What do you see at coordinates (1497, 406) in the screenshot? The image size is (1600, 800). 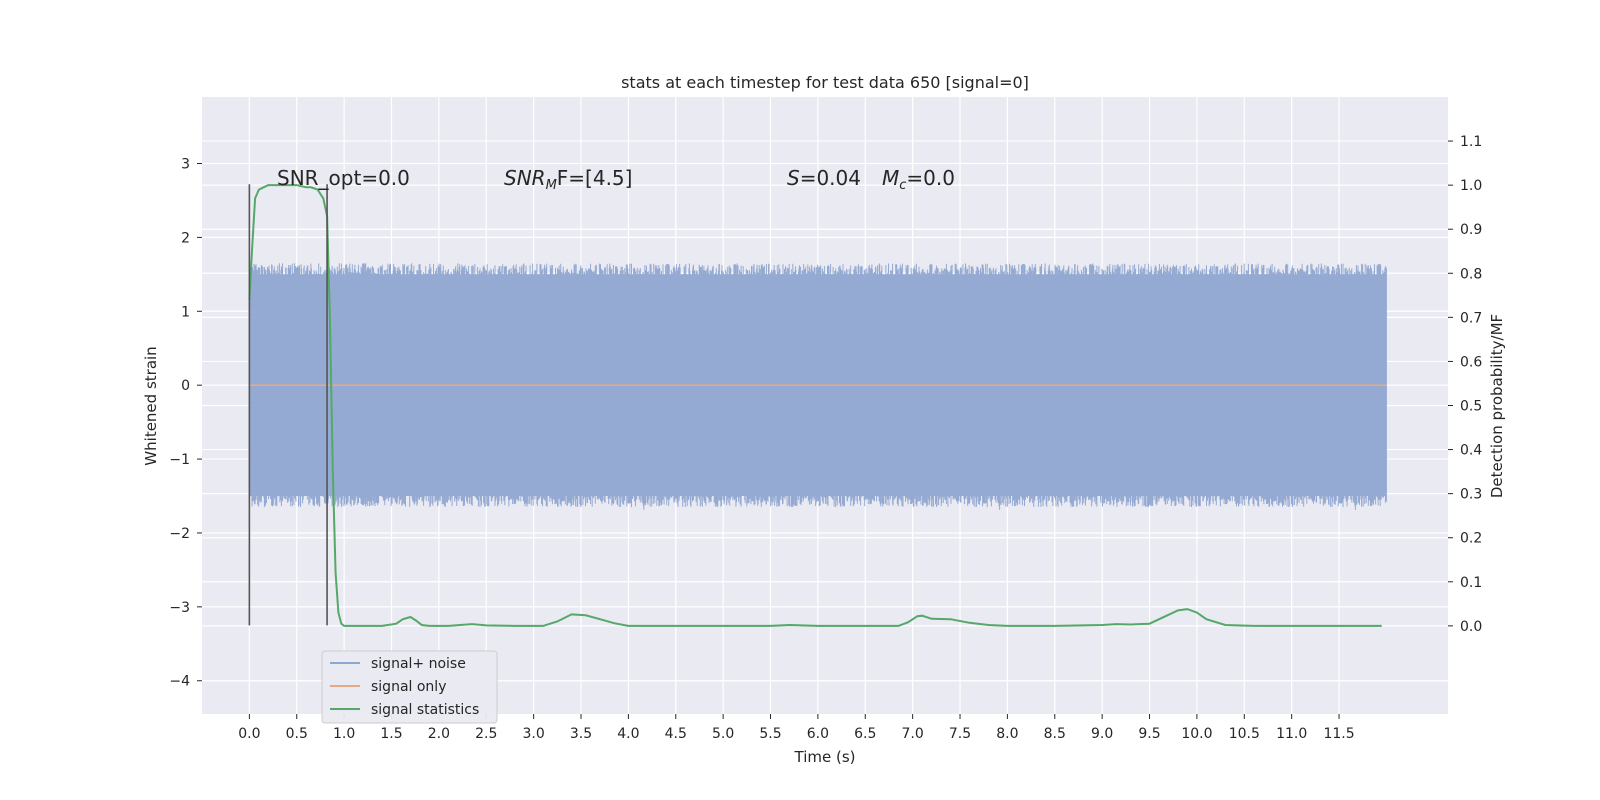 I see `y-right-axis-title: Detection probability/MF` at bounding box center [1497, 406].